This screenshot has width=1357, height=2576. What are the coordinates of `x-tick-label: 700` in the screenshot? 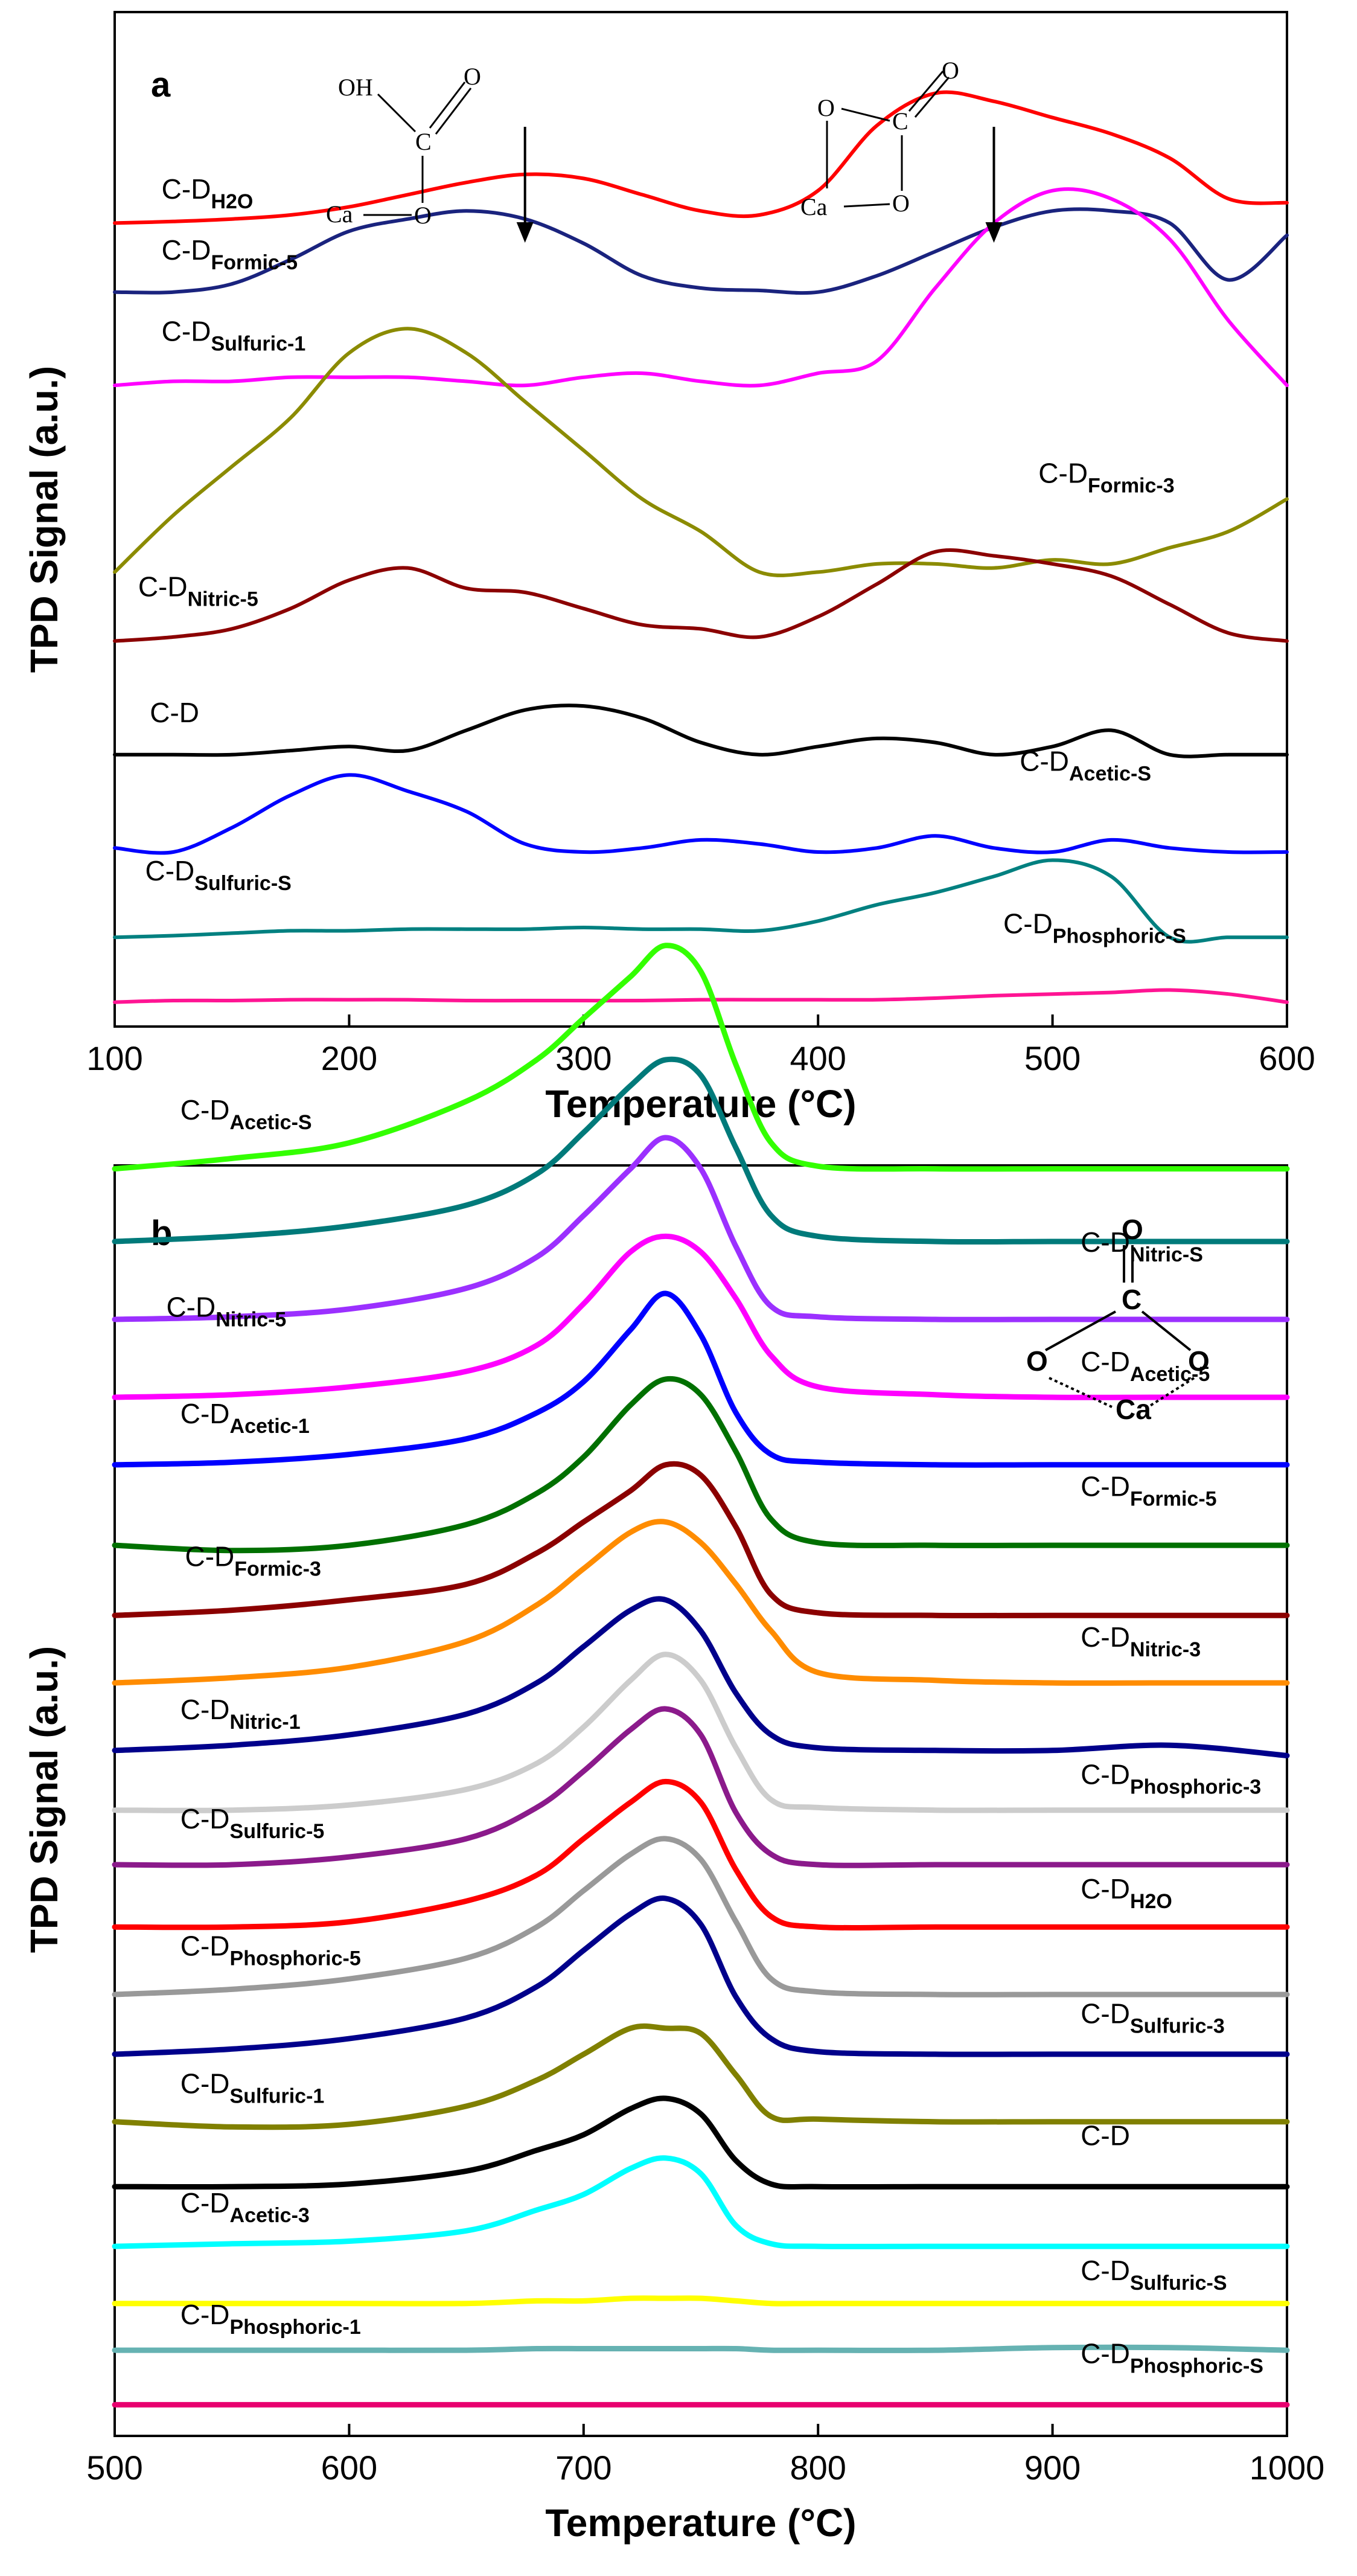 It's located at (583, 2468).